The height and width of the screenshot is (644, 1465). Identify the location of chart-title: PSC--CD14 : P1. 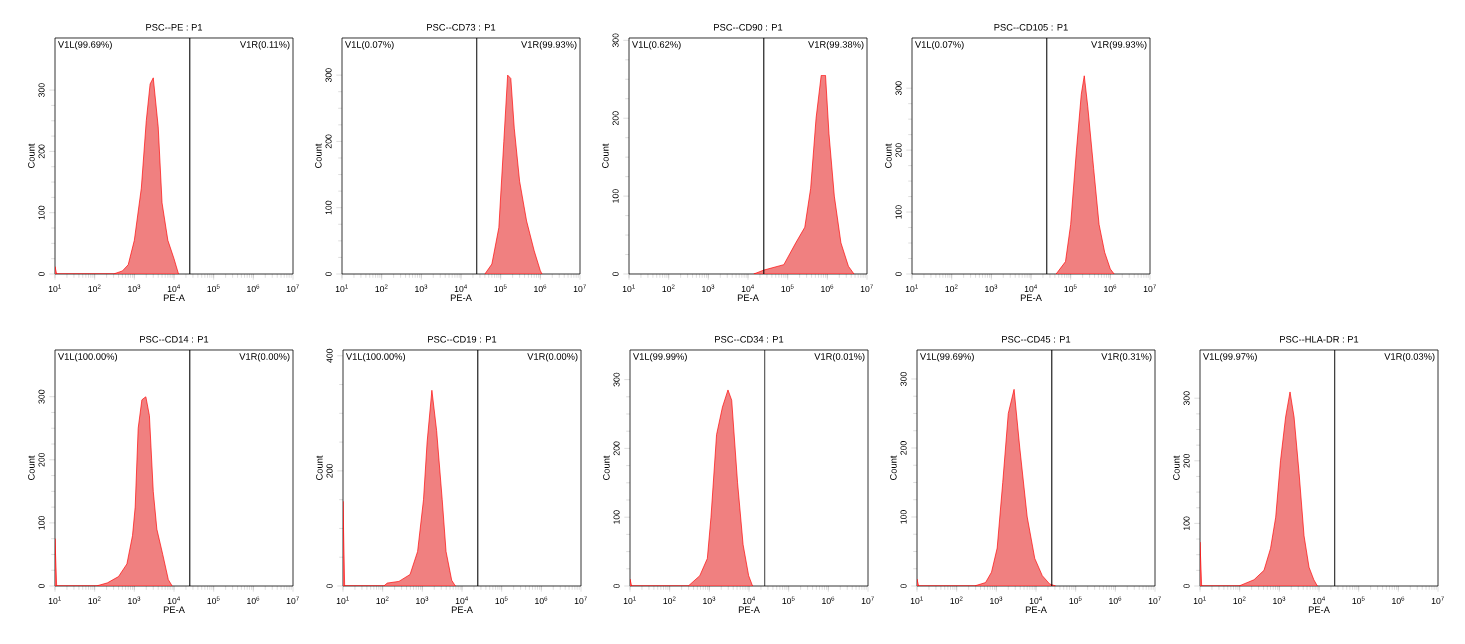
(174, 339).